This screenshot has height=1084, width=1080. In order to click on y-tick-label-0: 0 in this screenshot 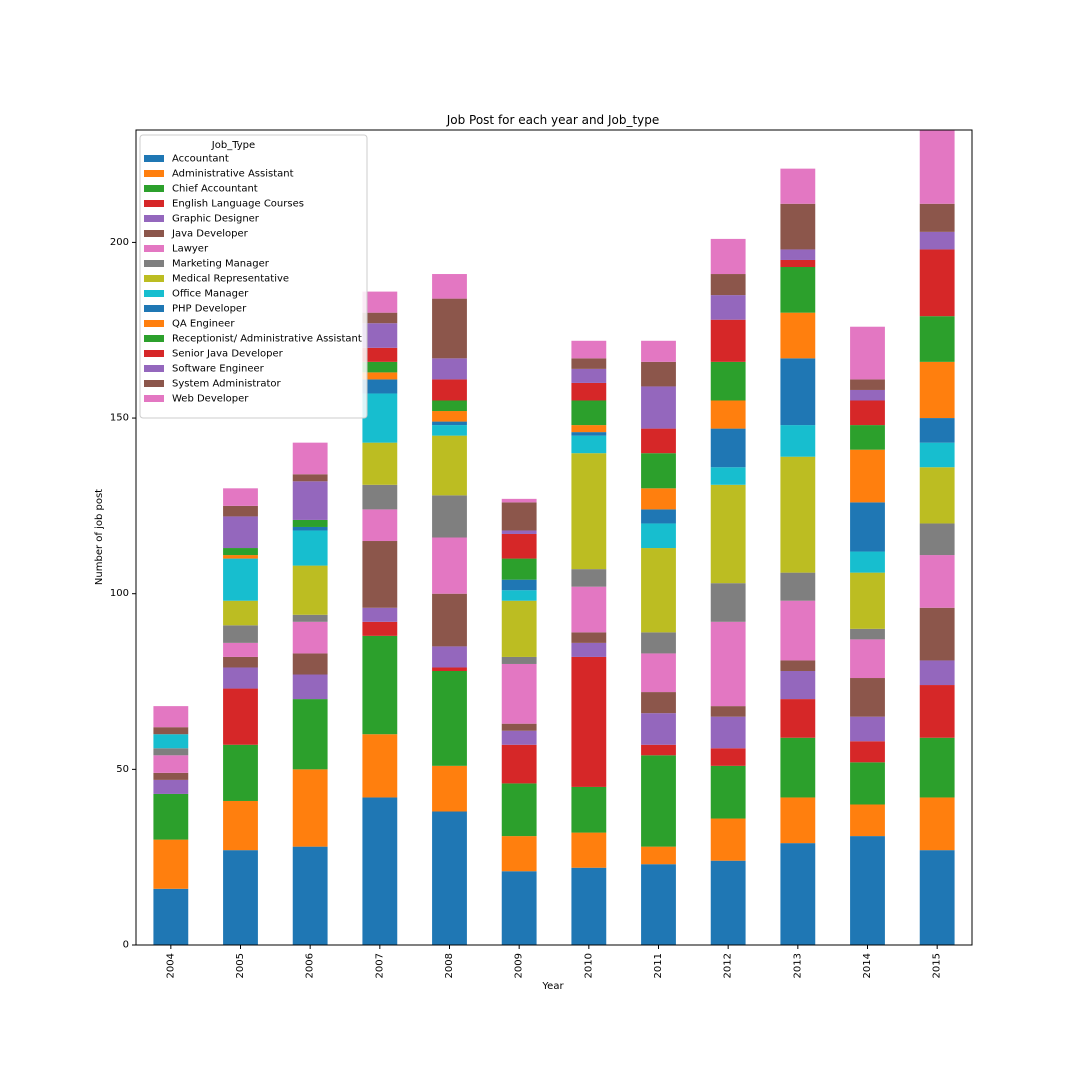, I will do `click(126, 945)`.